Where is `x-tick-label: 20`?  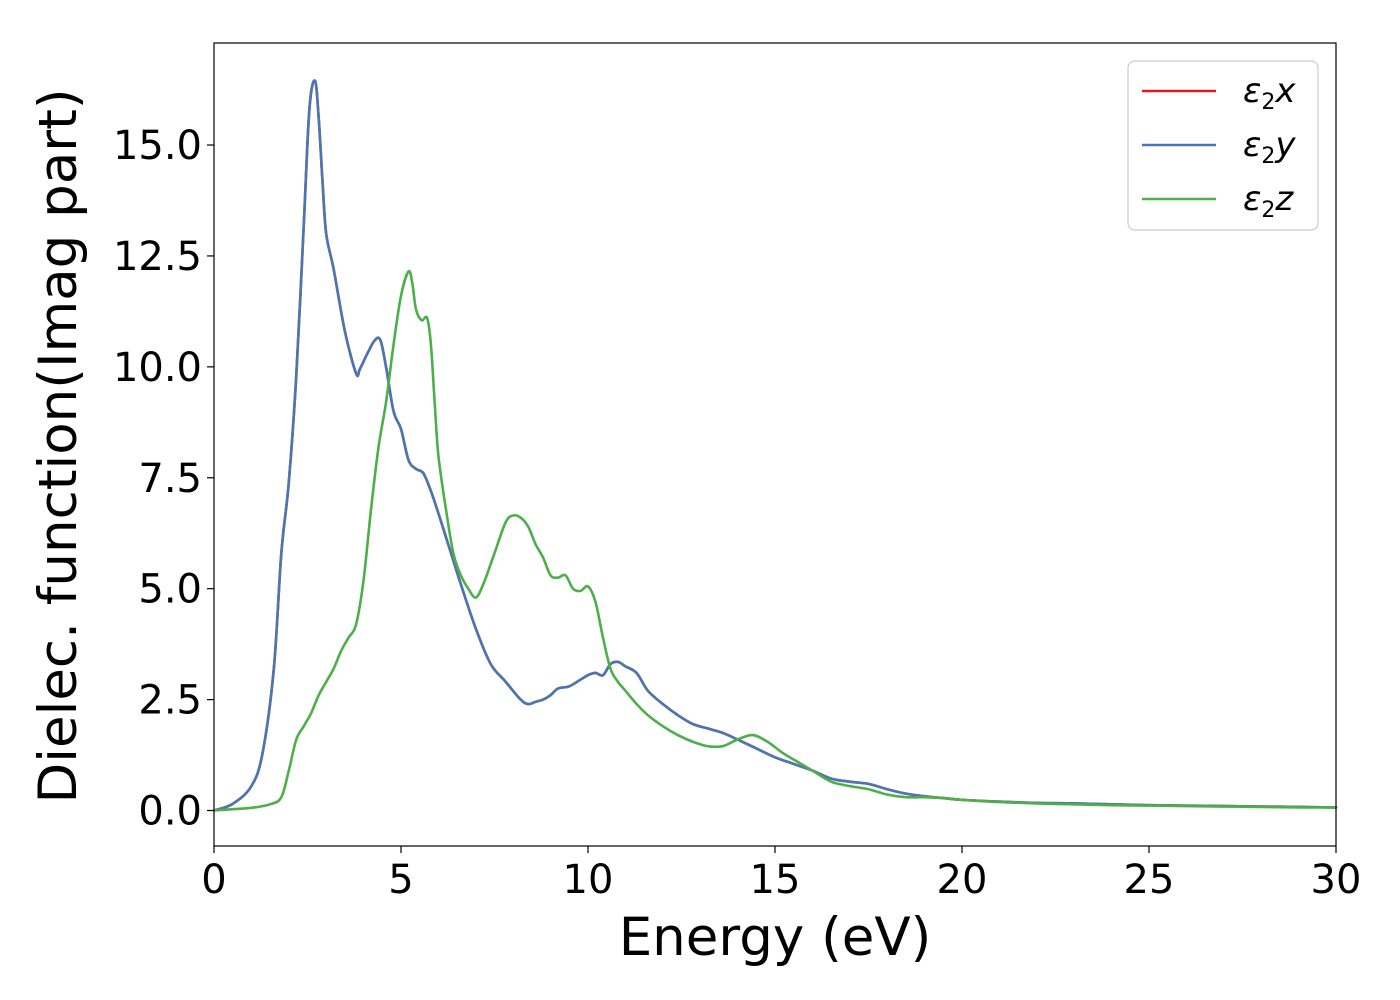 x-tick-label: 20 is located at coordinates (962, 880).